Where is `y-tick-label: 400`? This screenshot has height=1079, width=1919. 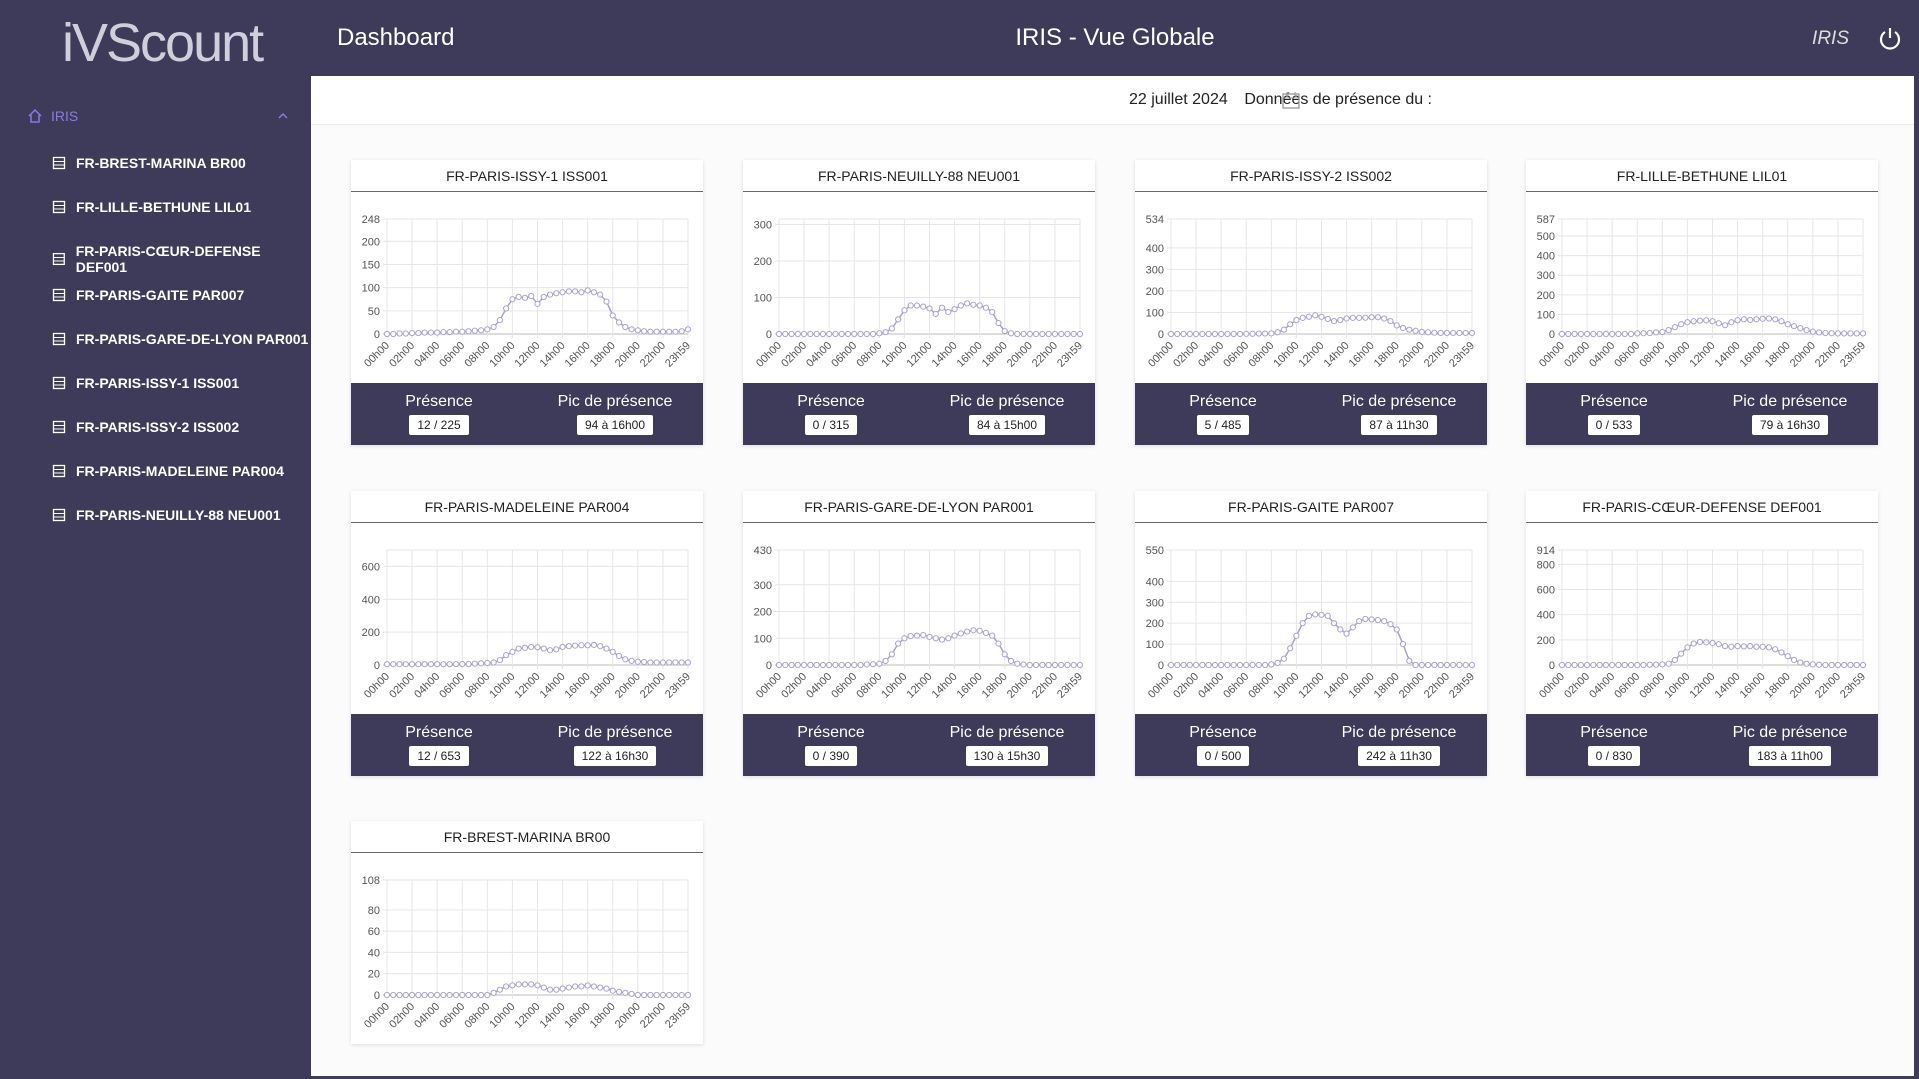
y-tick-label: 400 is located at coordinates (1546, 616).